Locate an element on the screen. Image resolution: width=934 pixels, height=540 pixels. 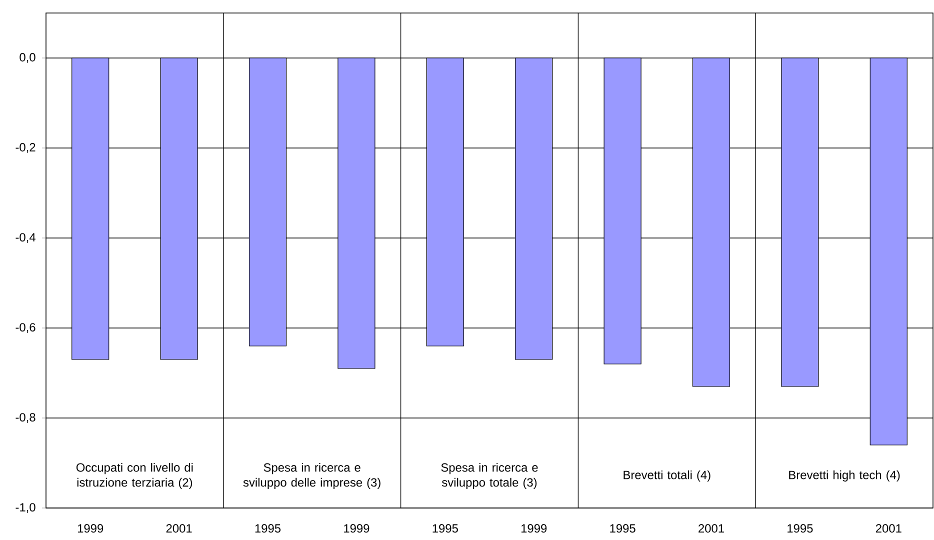
y-tick-label: -0,6 is located at coordinates (26, 328).